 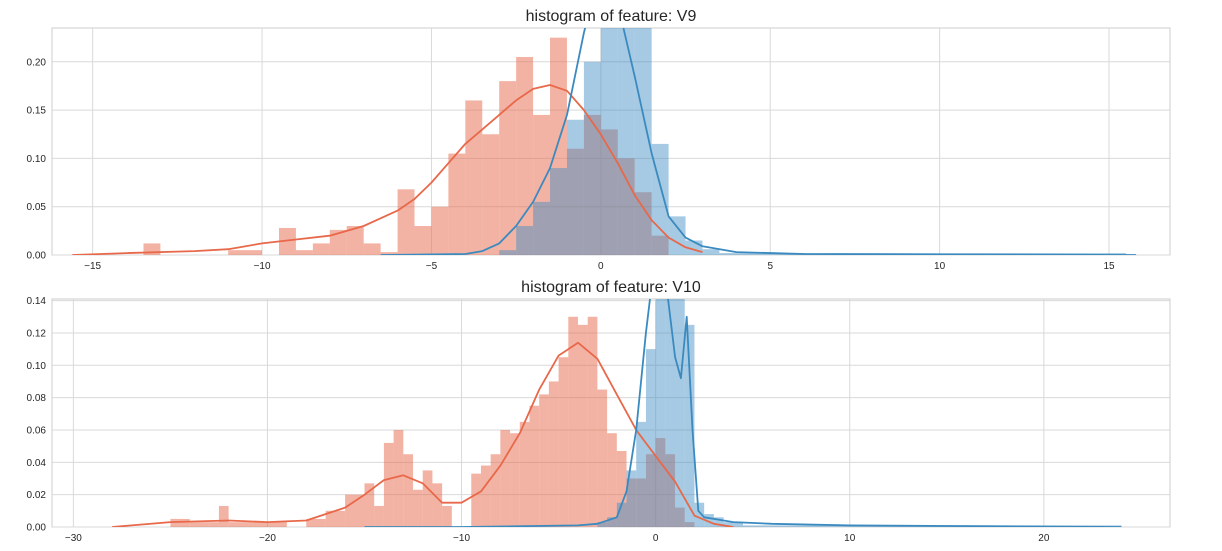 What do you see at coordinates (611, 287) in the screenshot?
I see `v10-chart-title: histogram of feature: V10` at bounding box center [611, 287].